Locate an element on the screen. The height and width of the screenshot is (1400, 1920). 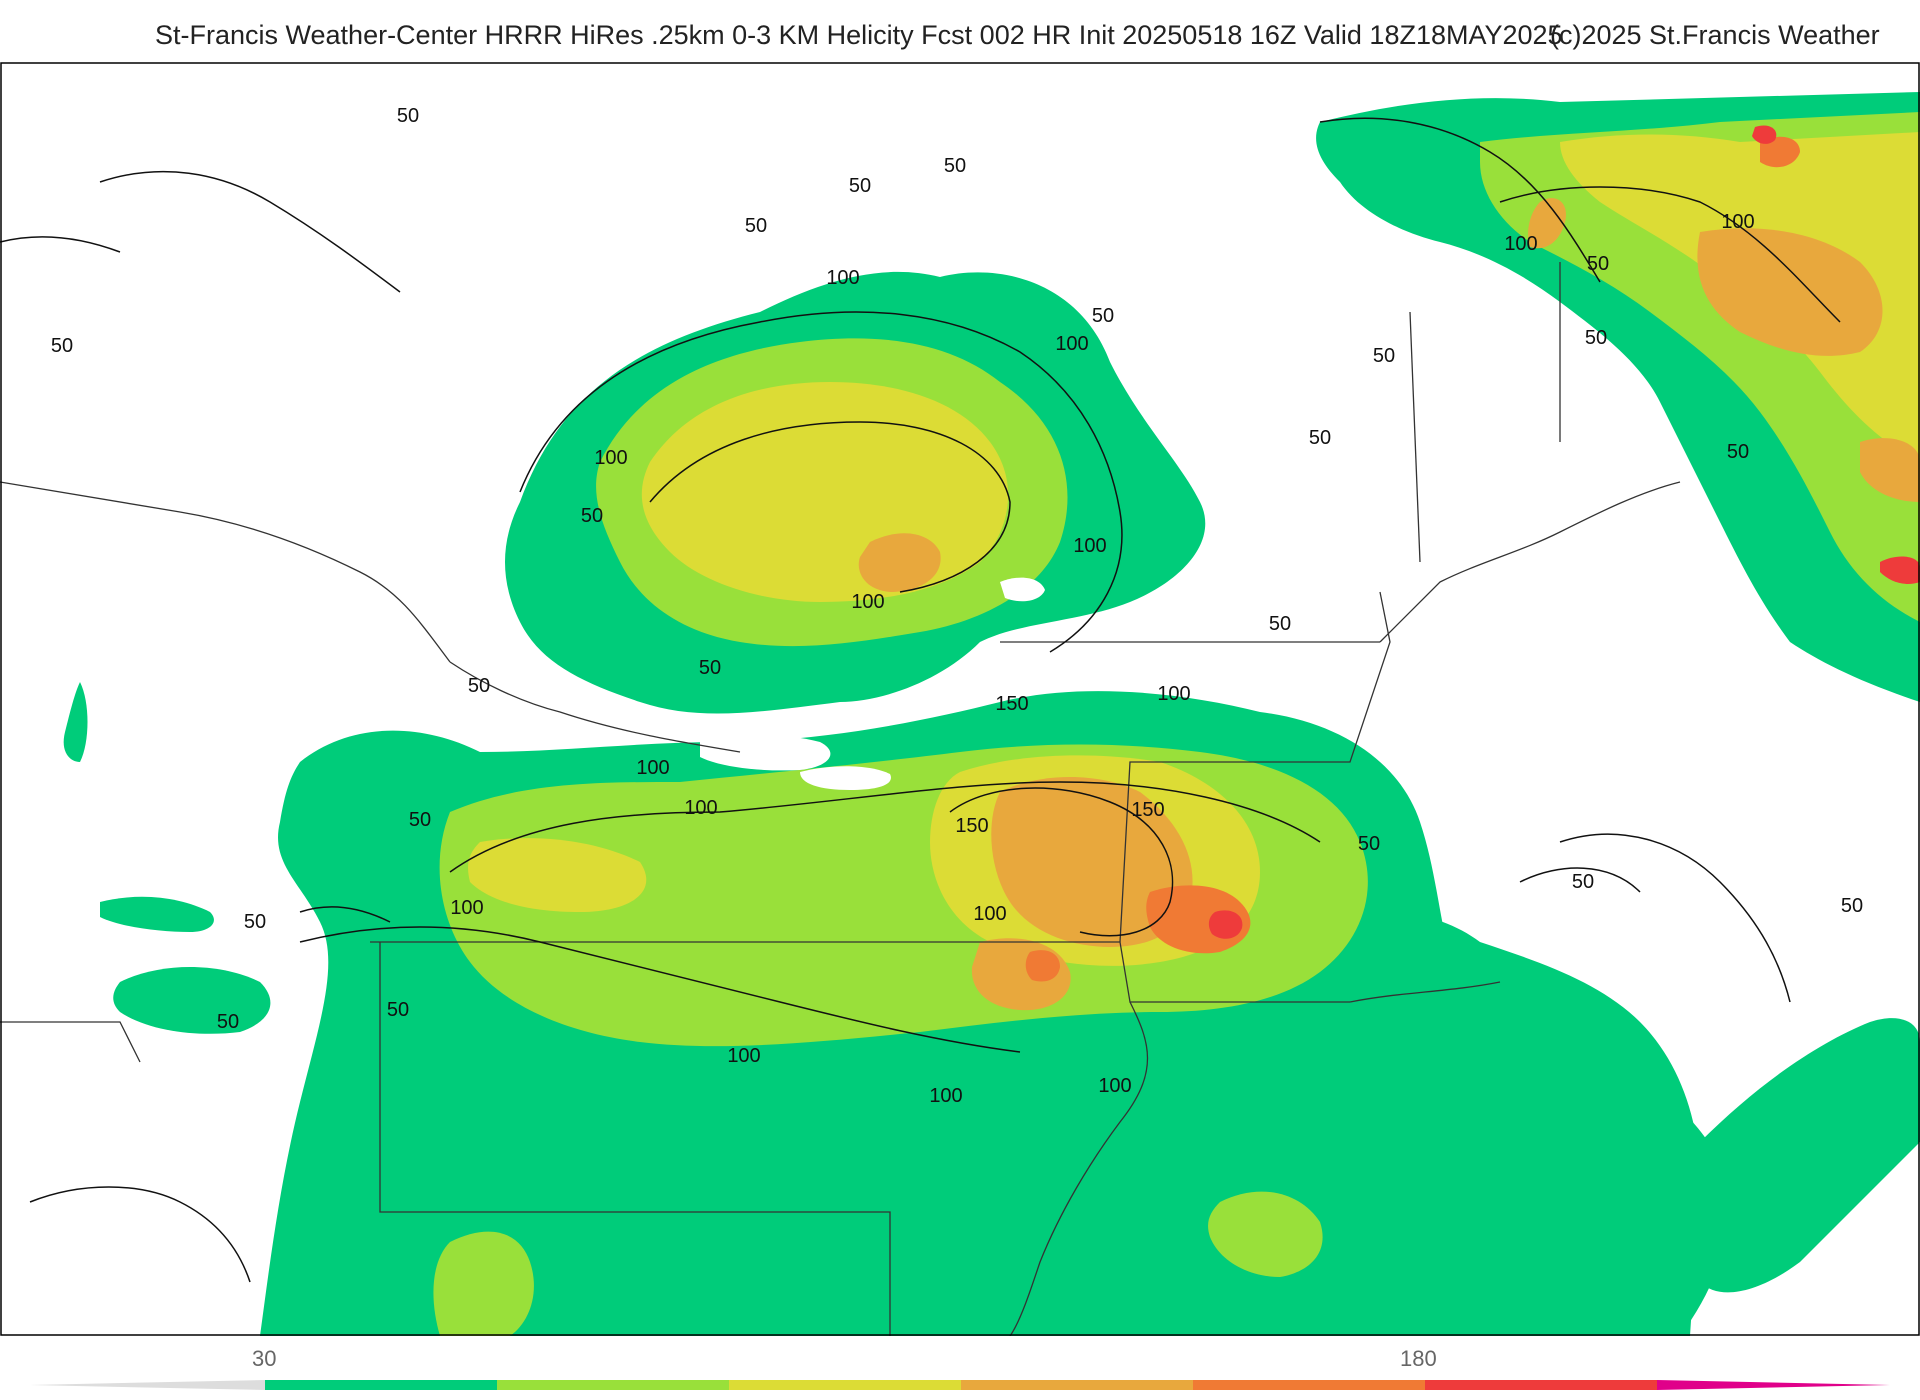
unshaded-gaps is located at coordinates (872, 480).